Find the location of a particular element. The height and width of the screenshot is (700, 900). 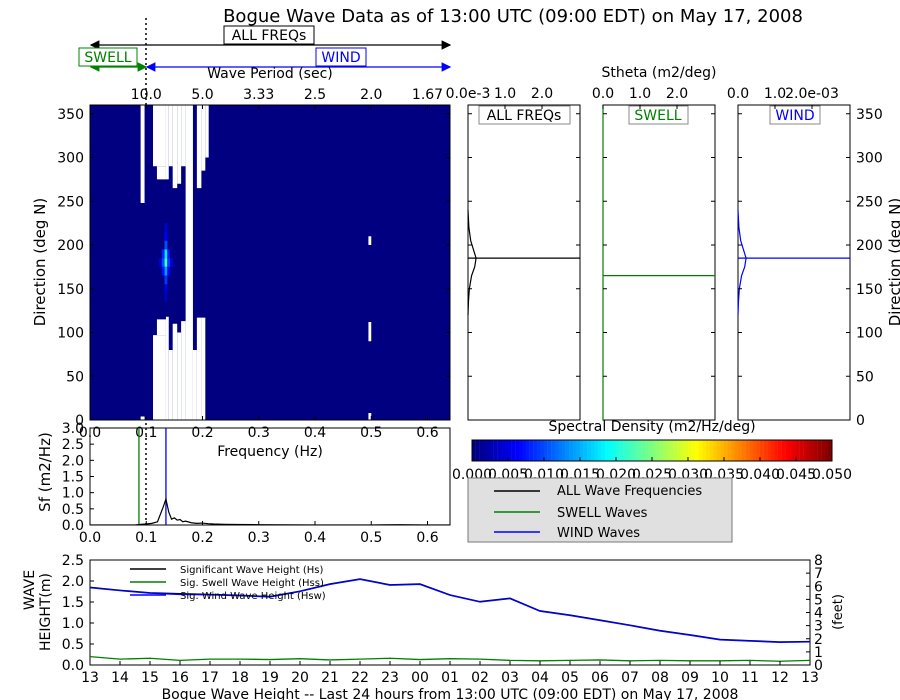

heatmap-top-tick-label: 2.5 is located at coordinates (315, 95).